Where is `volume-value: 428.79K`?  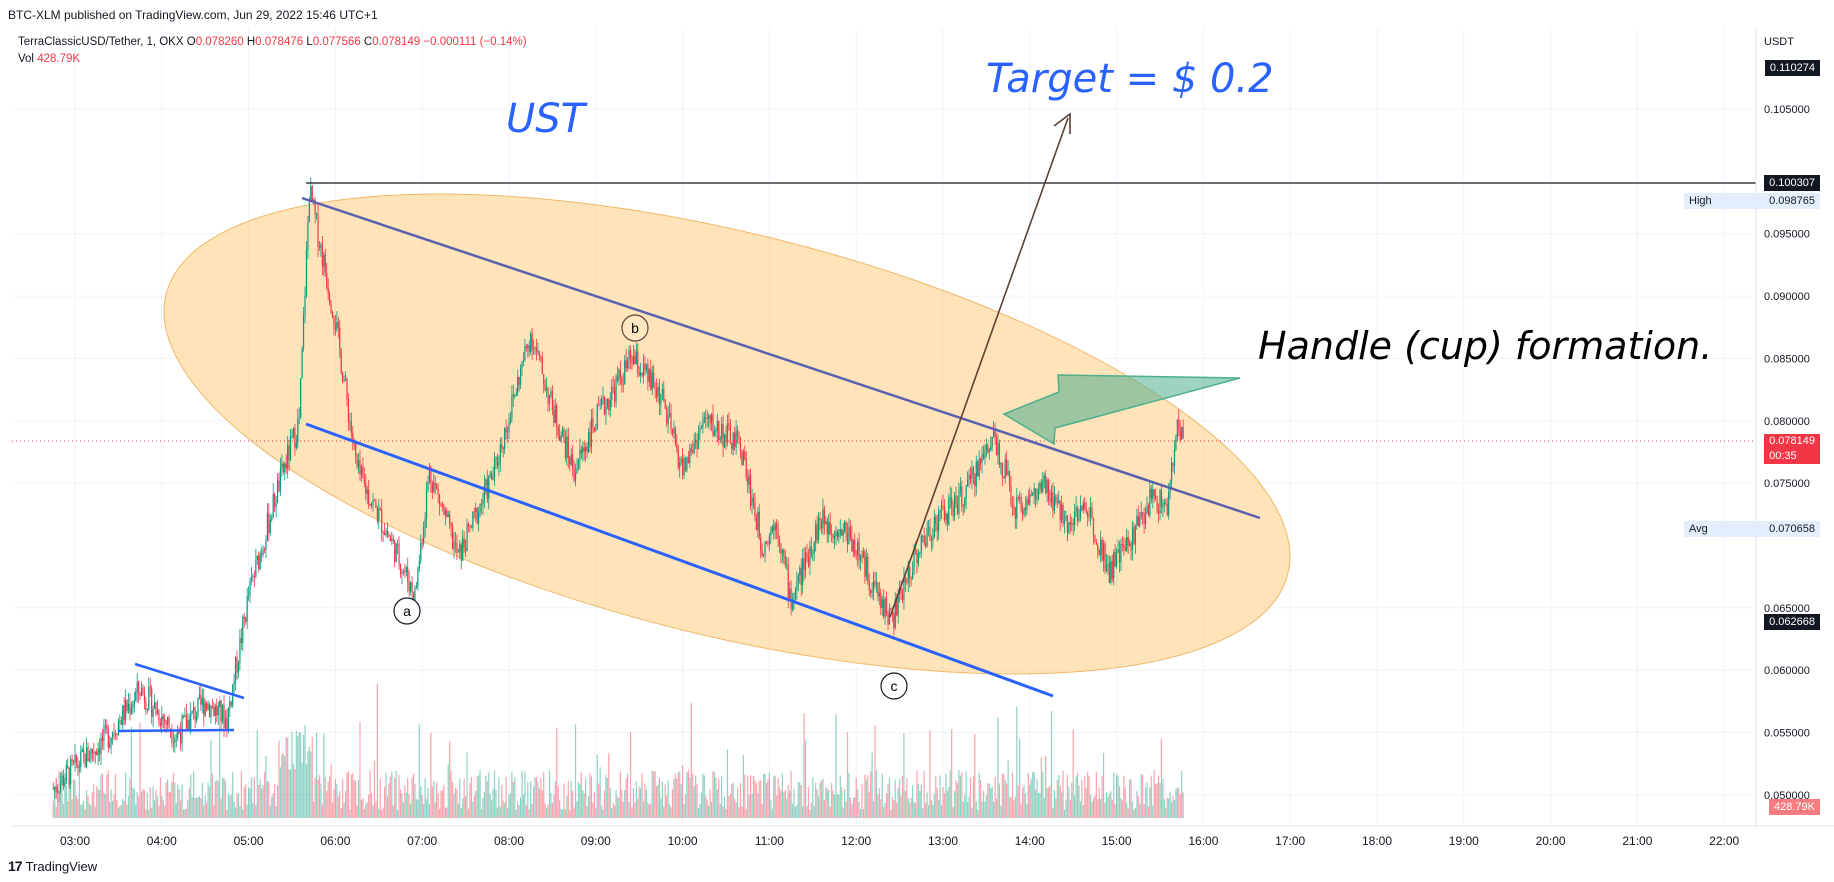
volume-value: 428.79K is located at coordinates (59, 59).